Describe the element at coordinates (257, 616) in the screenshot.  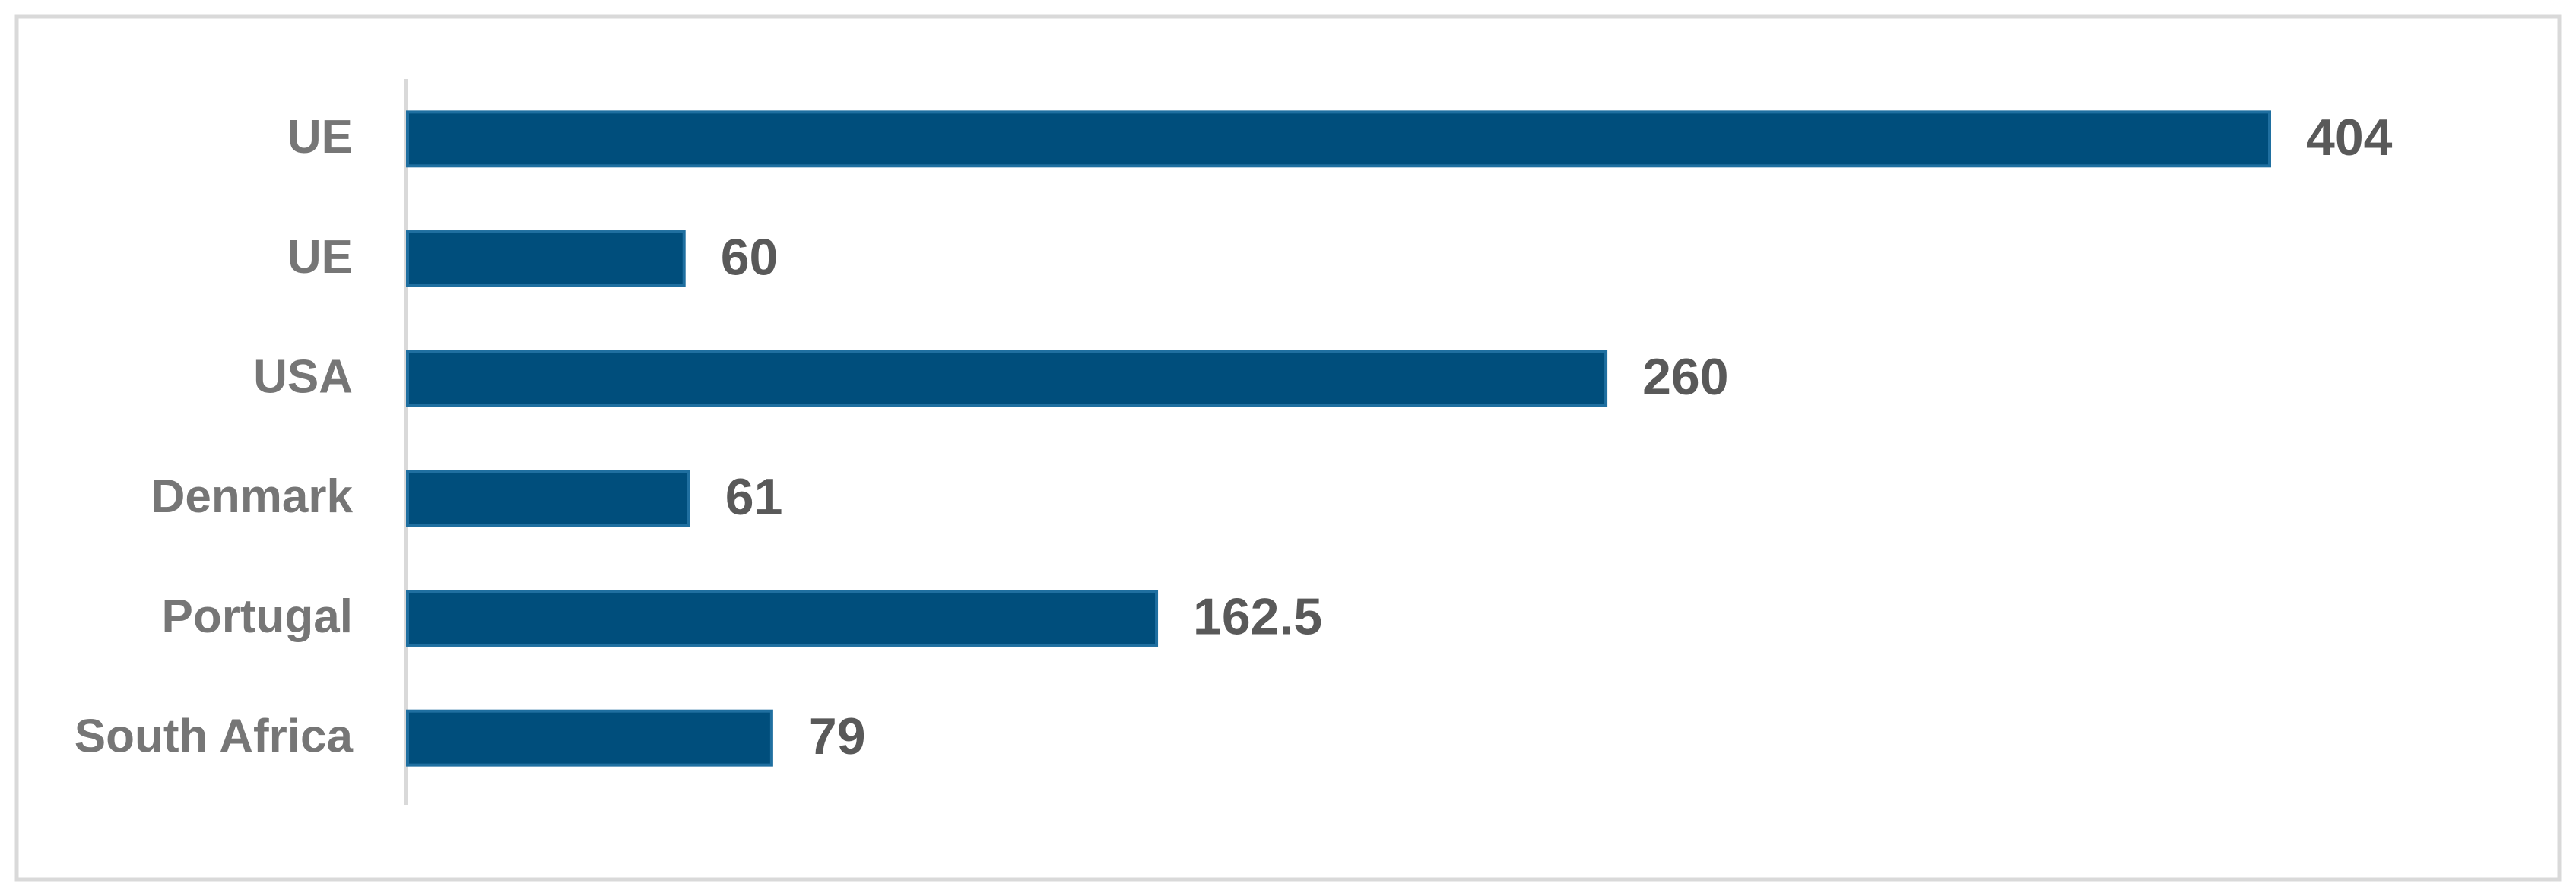
I see `category-label: Portugal` at that location.